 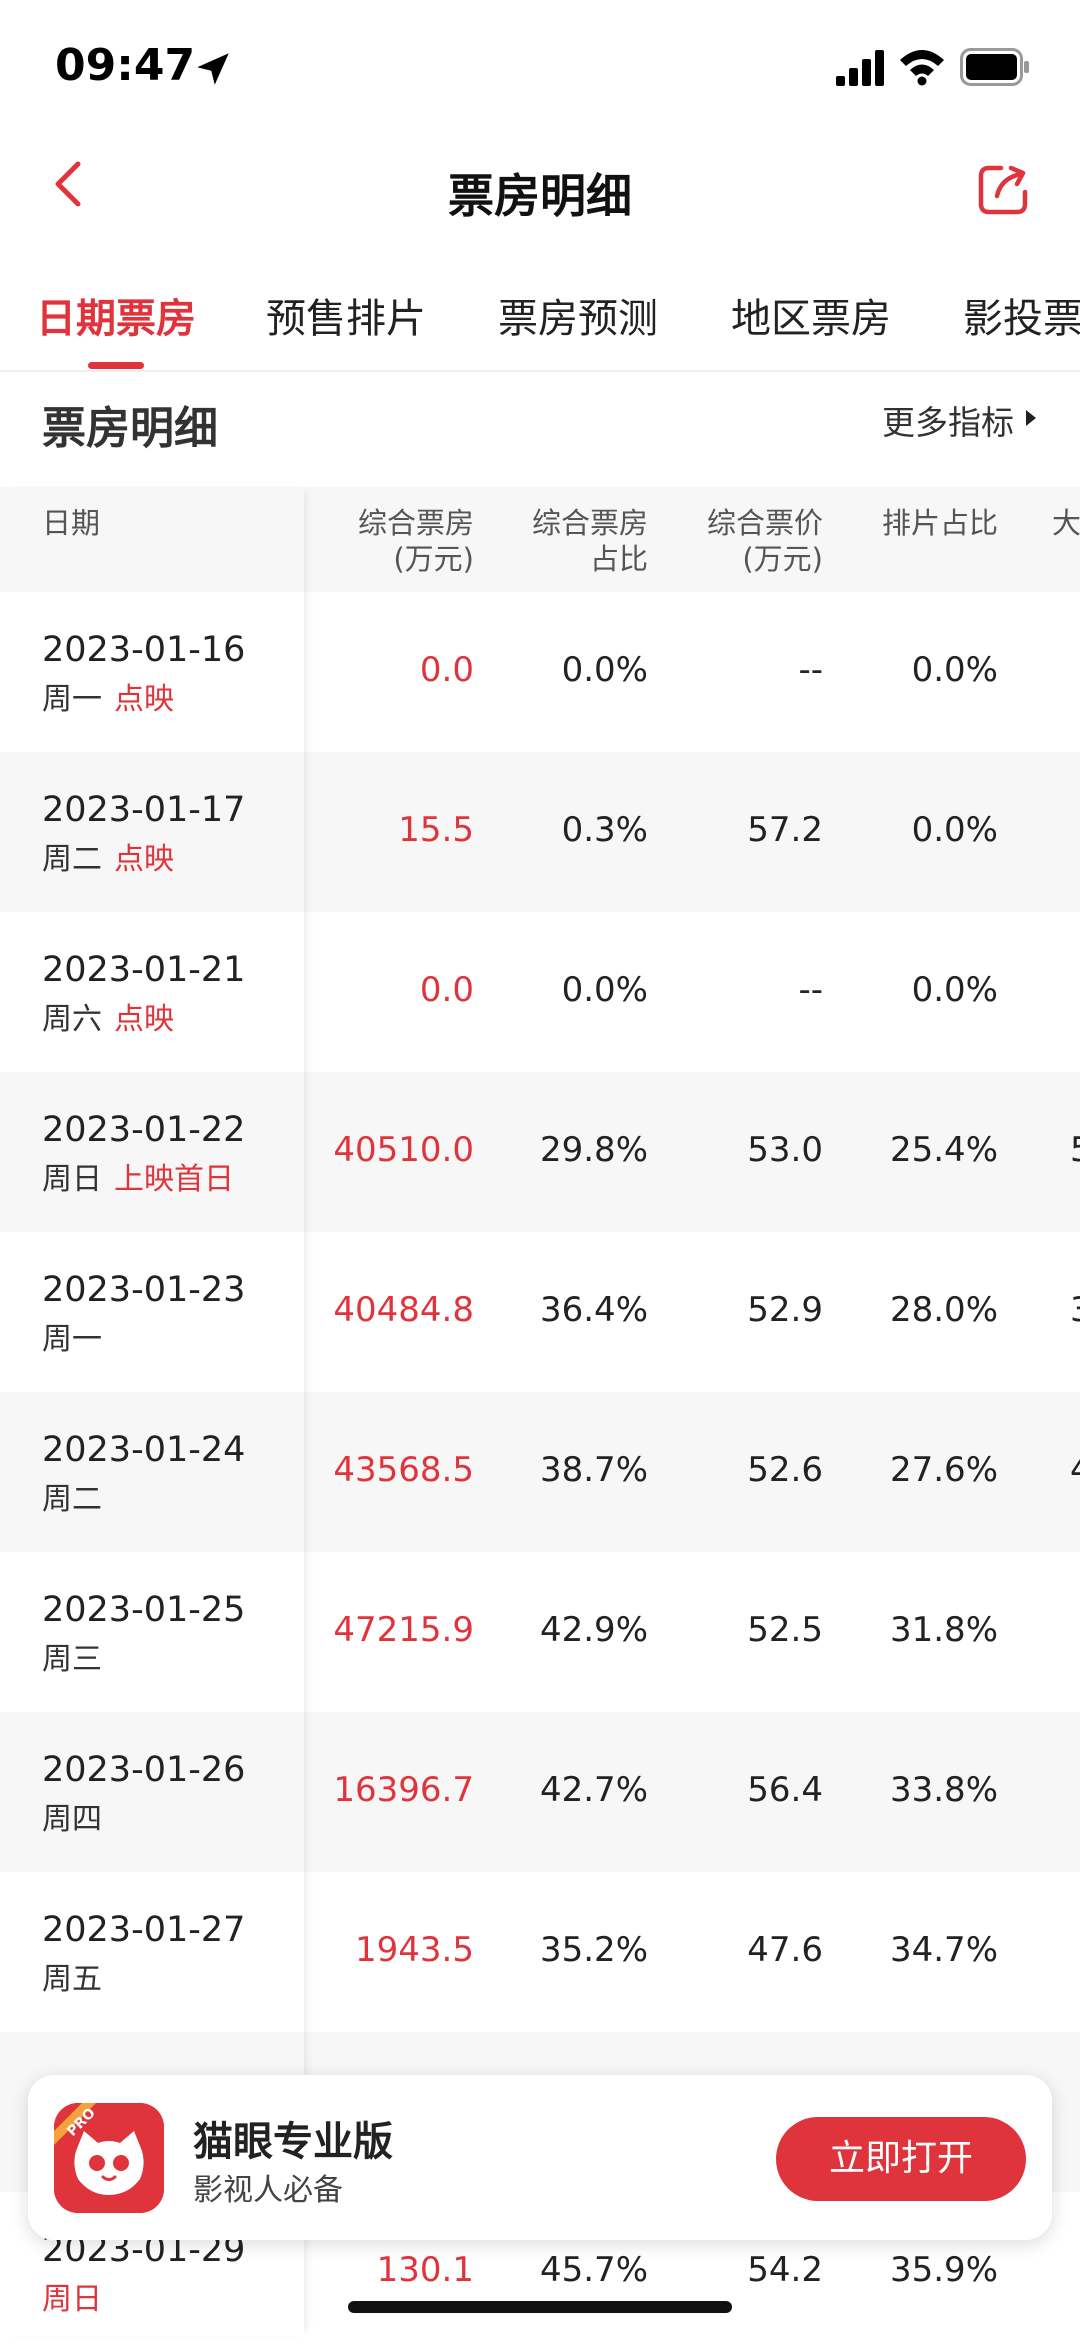 I want to click on row-weekday: 周日, so click(x=72, y=2296).